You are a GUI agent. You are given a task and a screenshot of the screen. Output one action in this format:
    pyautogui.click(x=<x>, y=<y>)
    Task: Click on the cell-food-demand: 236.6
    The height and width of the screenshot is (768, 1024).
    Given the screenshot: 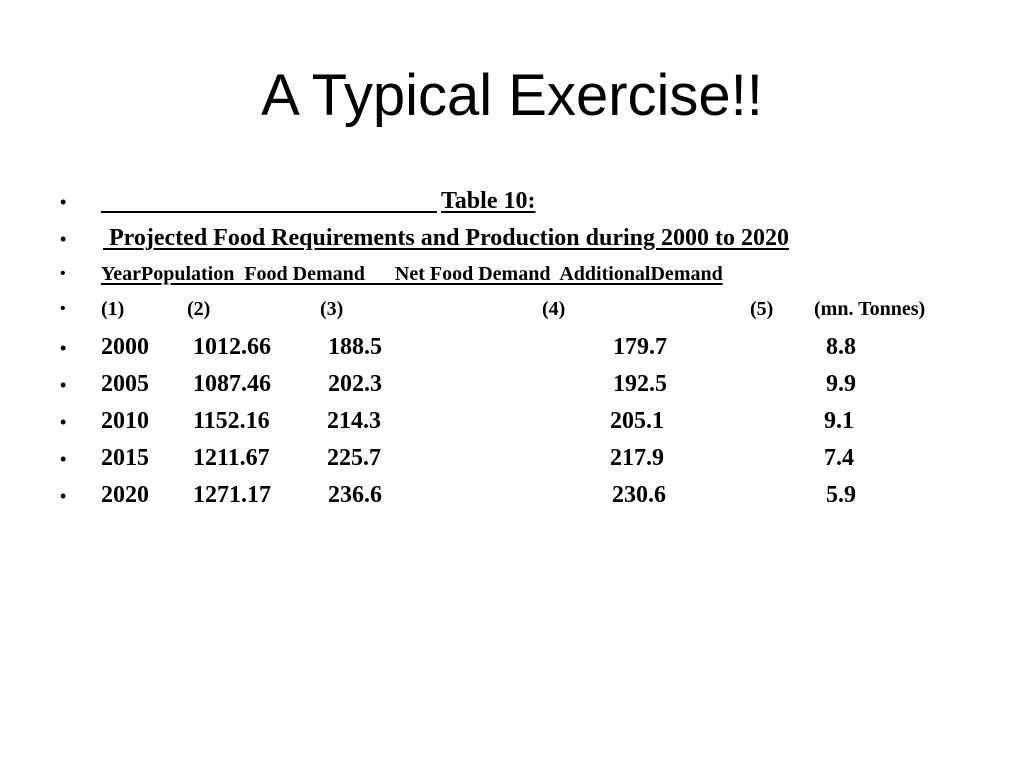 What is the action you would take?
    pyautogui.click(x=355, y=495)
    